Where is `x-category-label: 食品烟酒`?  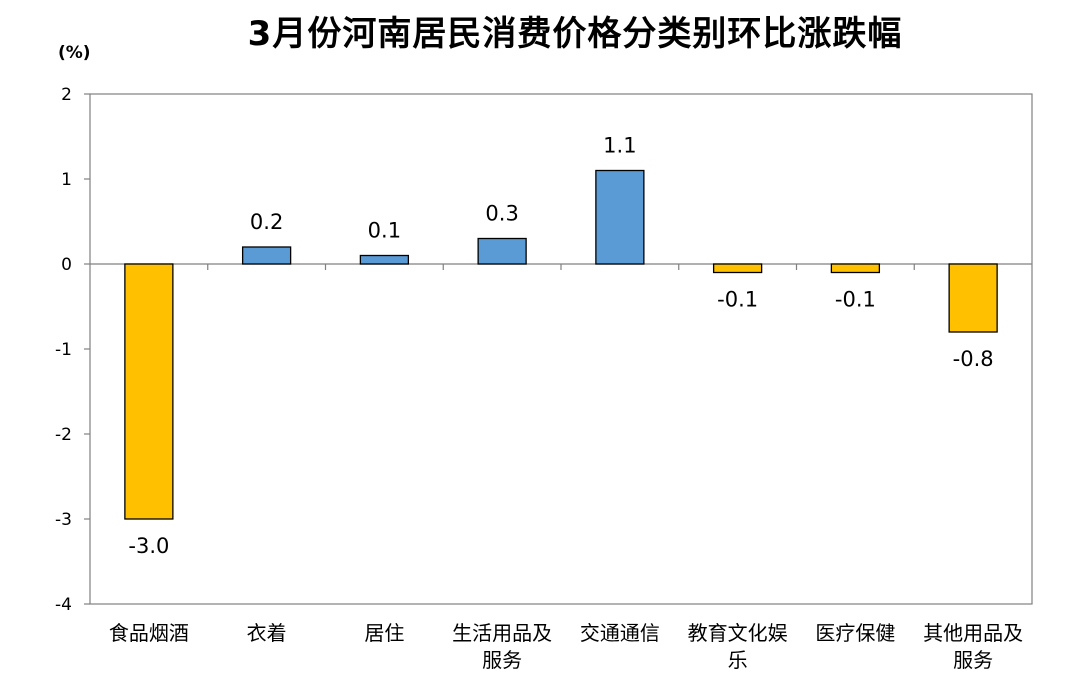 x-category-label: 食品烟酒 is located at coordinates (149, 633).